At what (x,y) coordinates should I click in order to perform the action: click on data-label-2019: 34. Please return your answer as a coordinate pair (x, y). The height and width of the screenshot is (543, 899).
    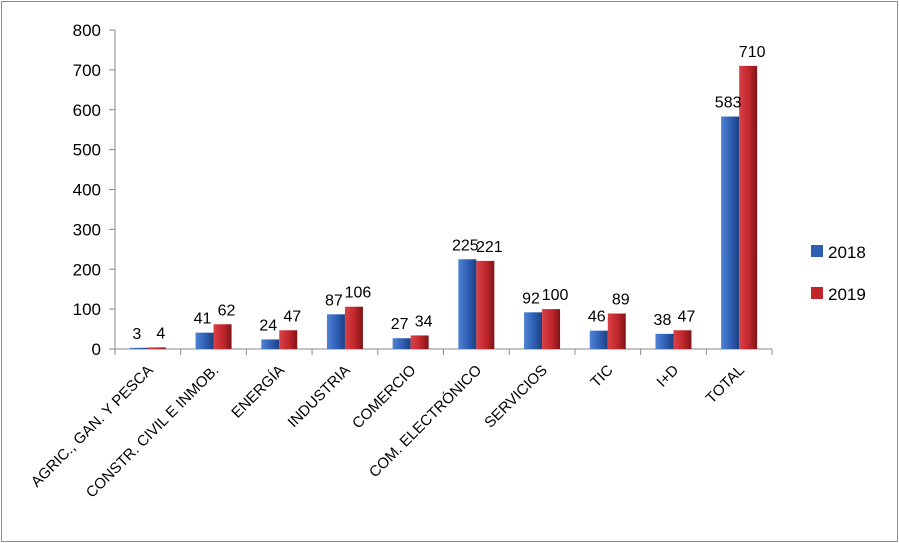
    Looking at the image, I should click on (424, 321).